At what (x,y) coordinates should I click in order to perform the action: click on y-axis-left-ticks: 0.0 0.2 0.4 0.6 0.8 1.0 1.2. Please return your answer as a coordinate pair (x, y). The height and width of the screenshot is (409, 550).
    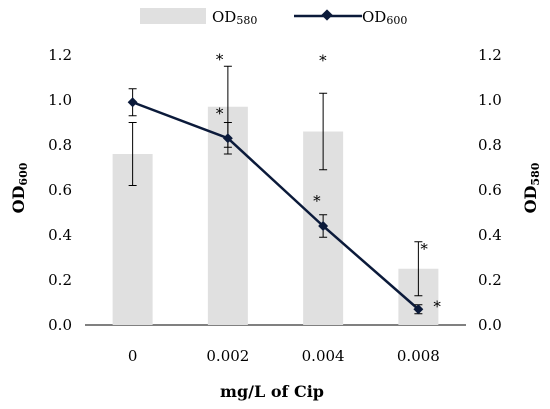
    Looking at the image, I should click on (60, 190).